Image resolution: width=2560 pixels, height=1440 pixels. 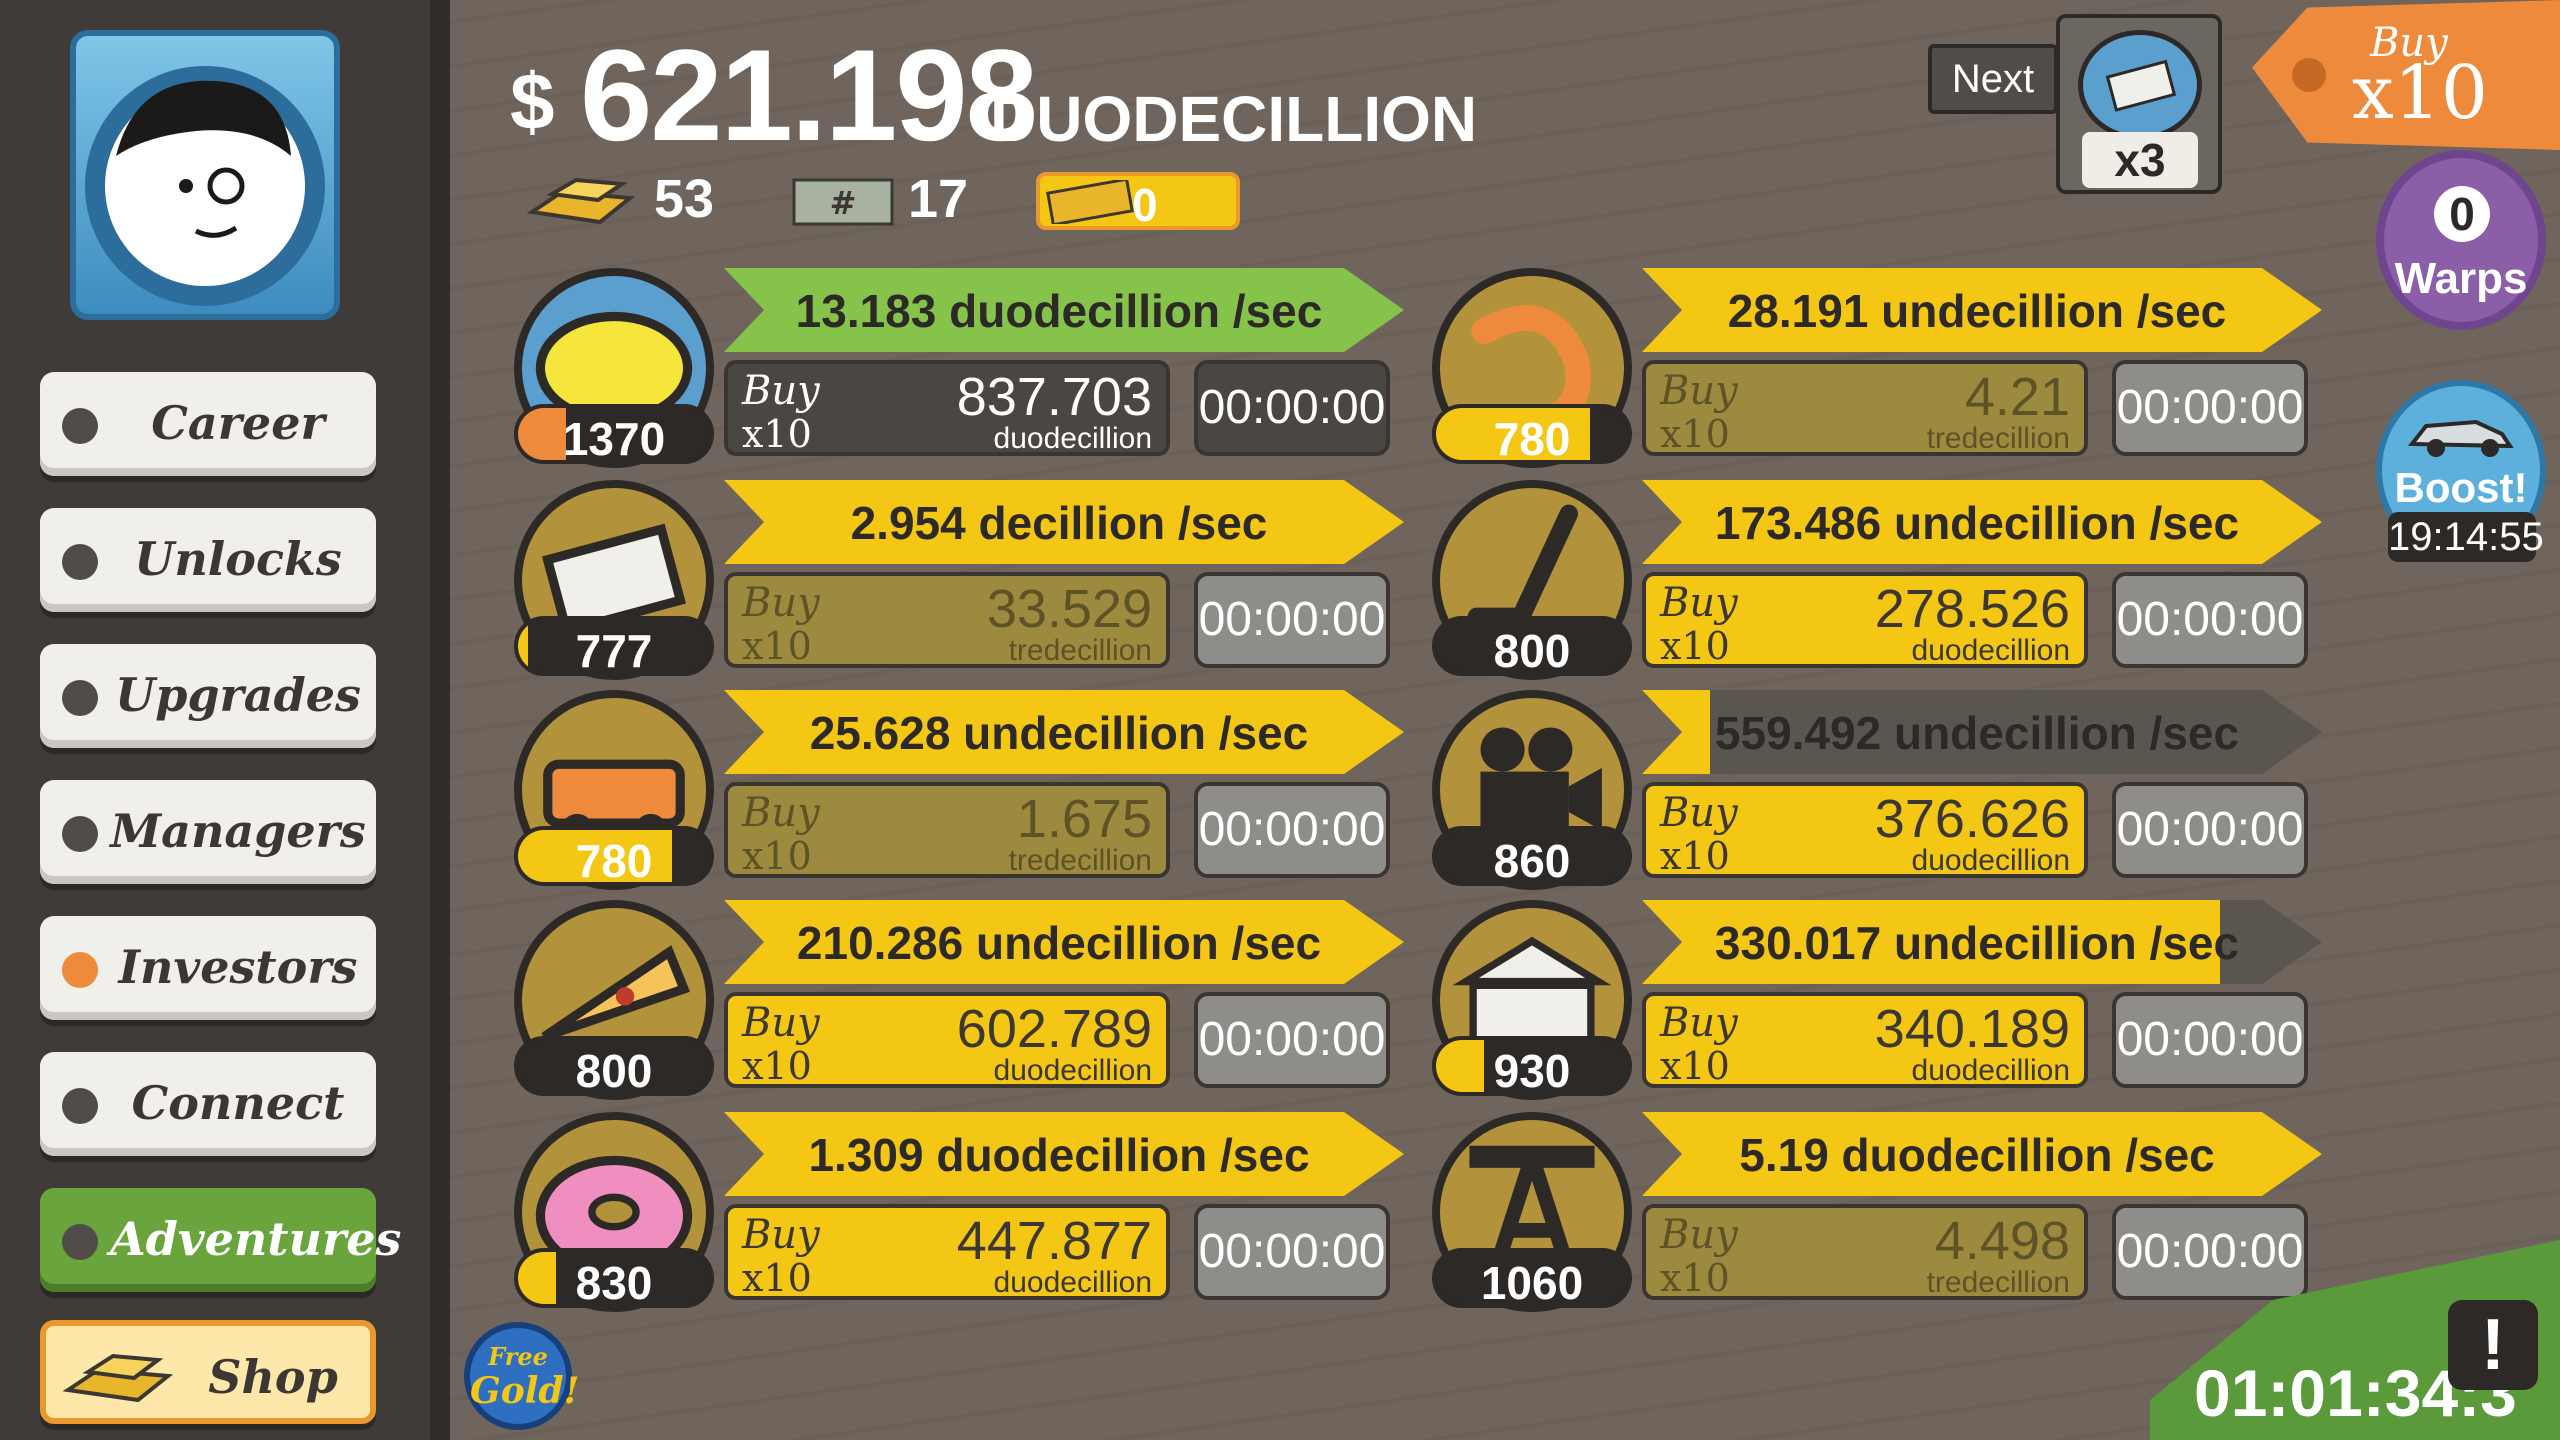 I want to click on buy-button: Buy x10 447.877 duodecillion, so click(x=947, y=1252).